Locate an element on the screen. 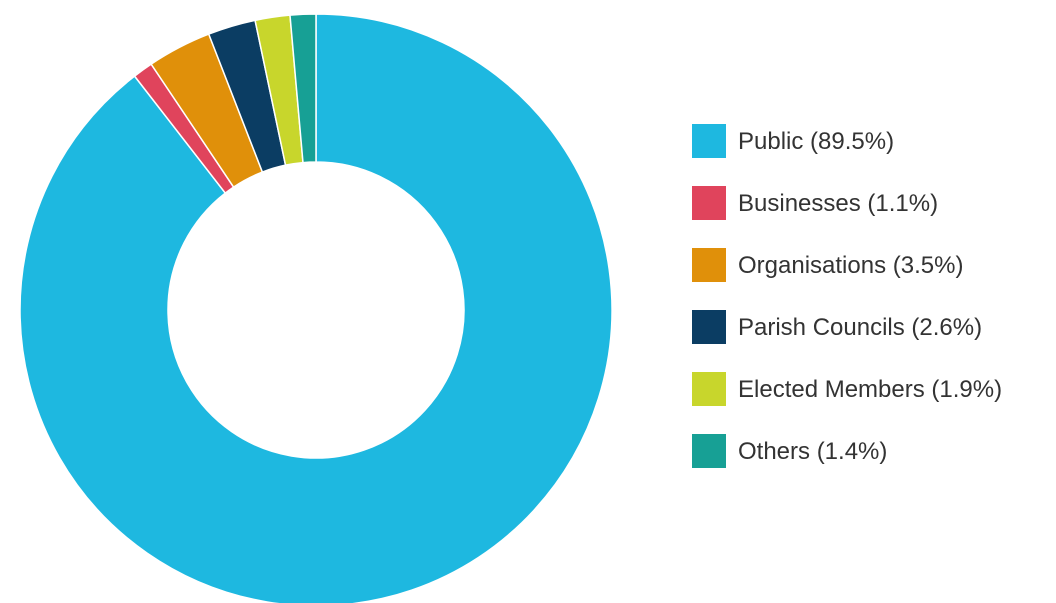 This screenshot has width=1056, height=603. legend-item: Organisations (3.5%) is located at coordinates (827, 265).